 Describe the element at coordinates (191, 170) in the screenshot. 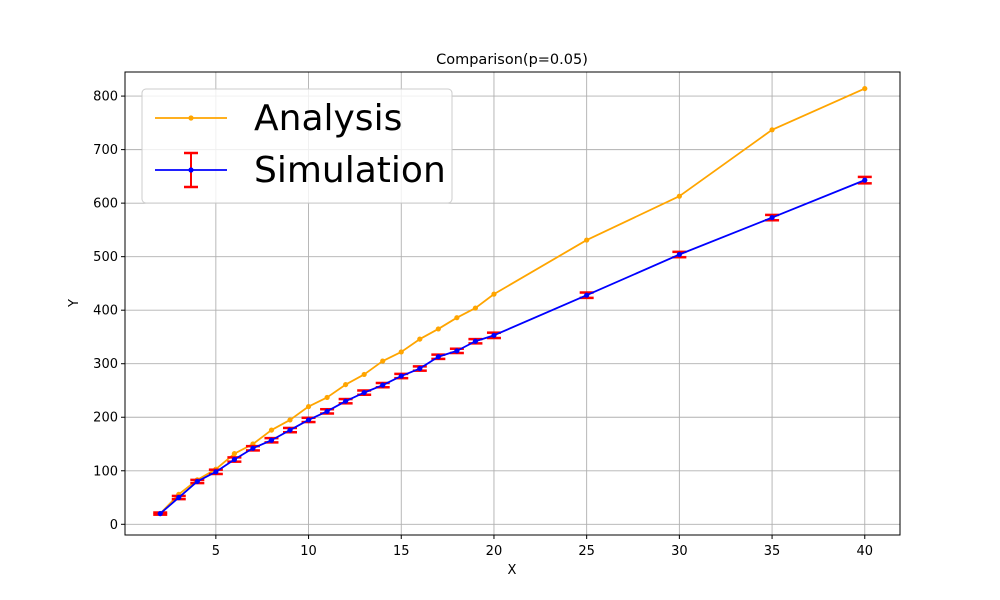

I see `legend-simulation-marker` at that location.